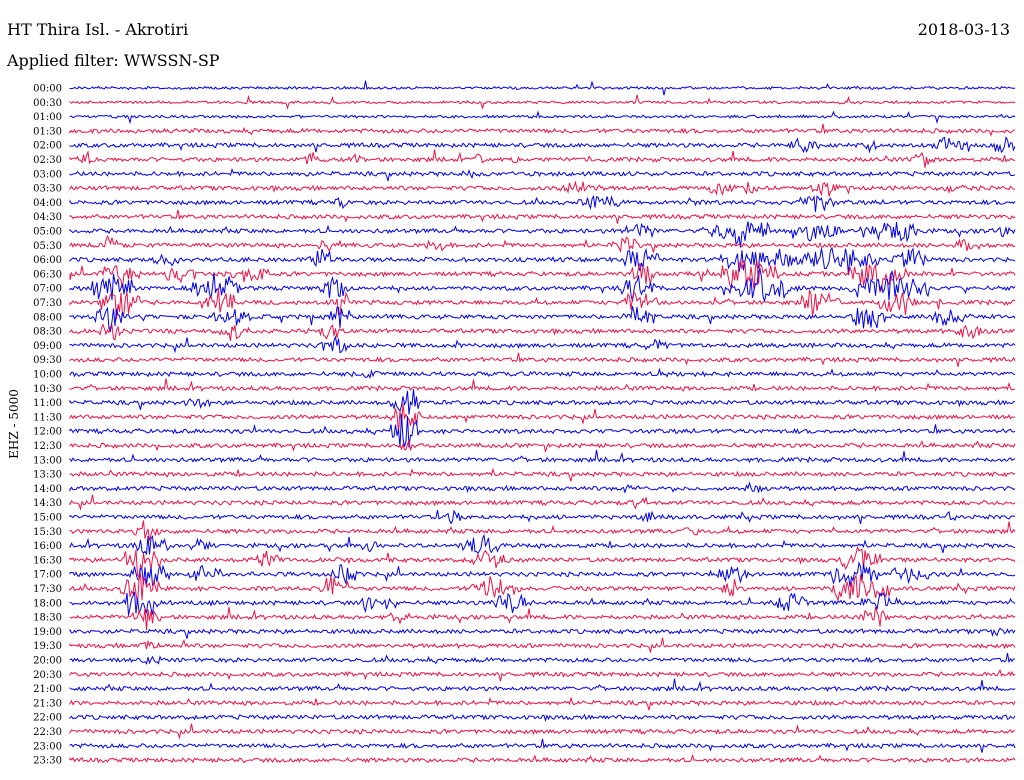 This screenshot has height=780, width=1024. I want to click on row-time-label: 02:30, so click(47, 160).